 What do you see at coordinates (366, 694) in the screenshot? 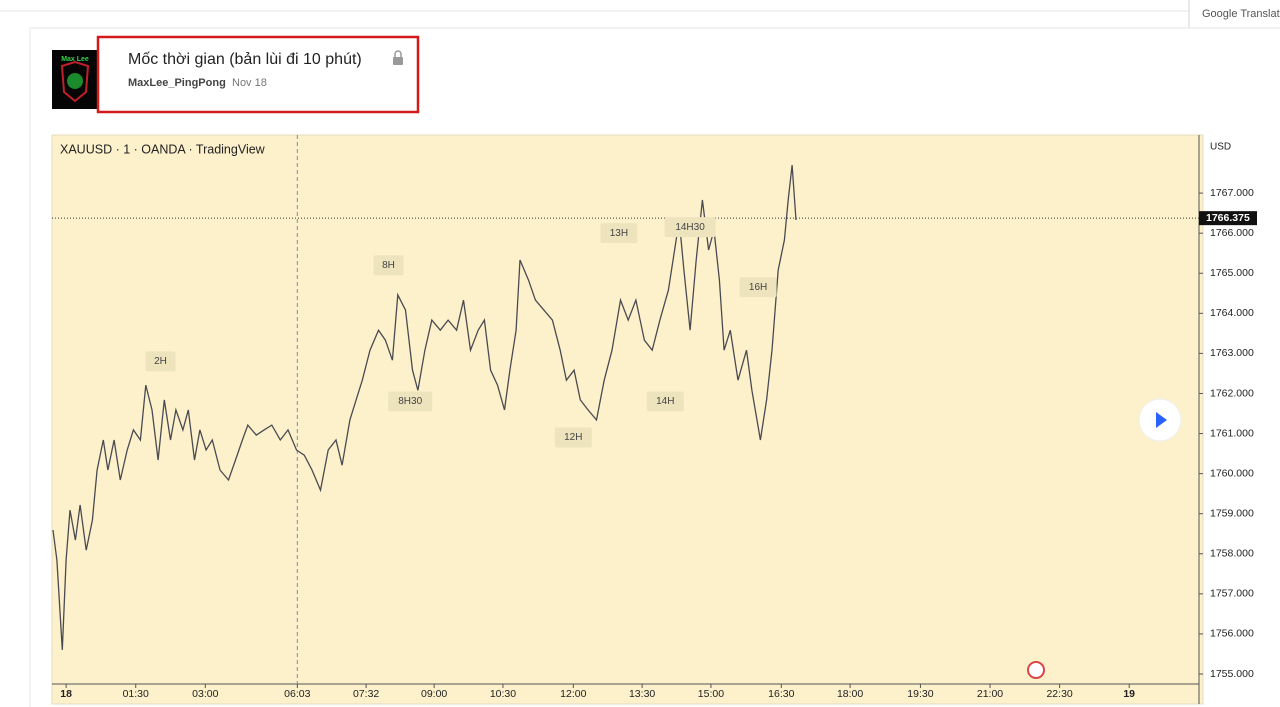
I see `x-tick-label: 07:32` at bounding box center [366, 694].